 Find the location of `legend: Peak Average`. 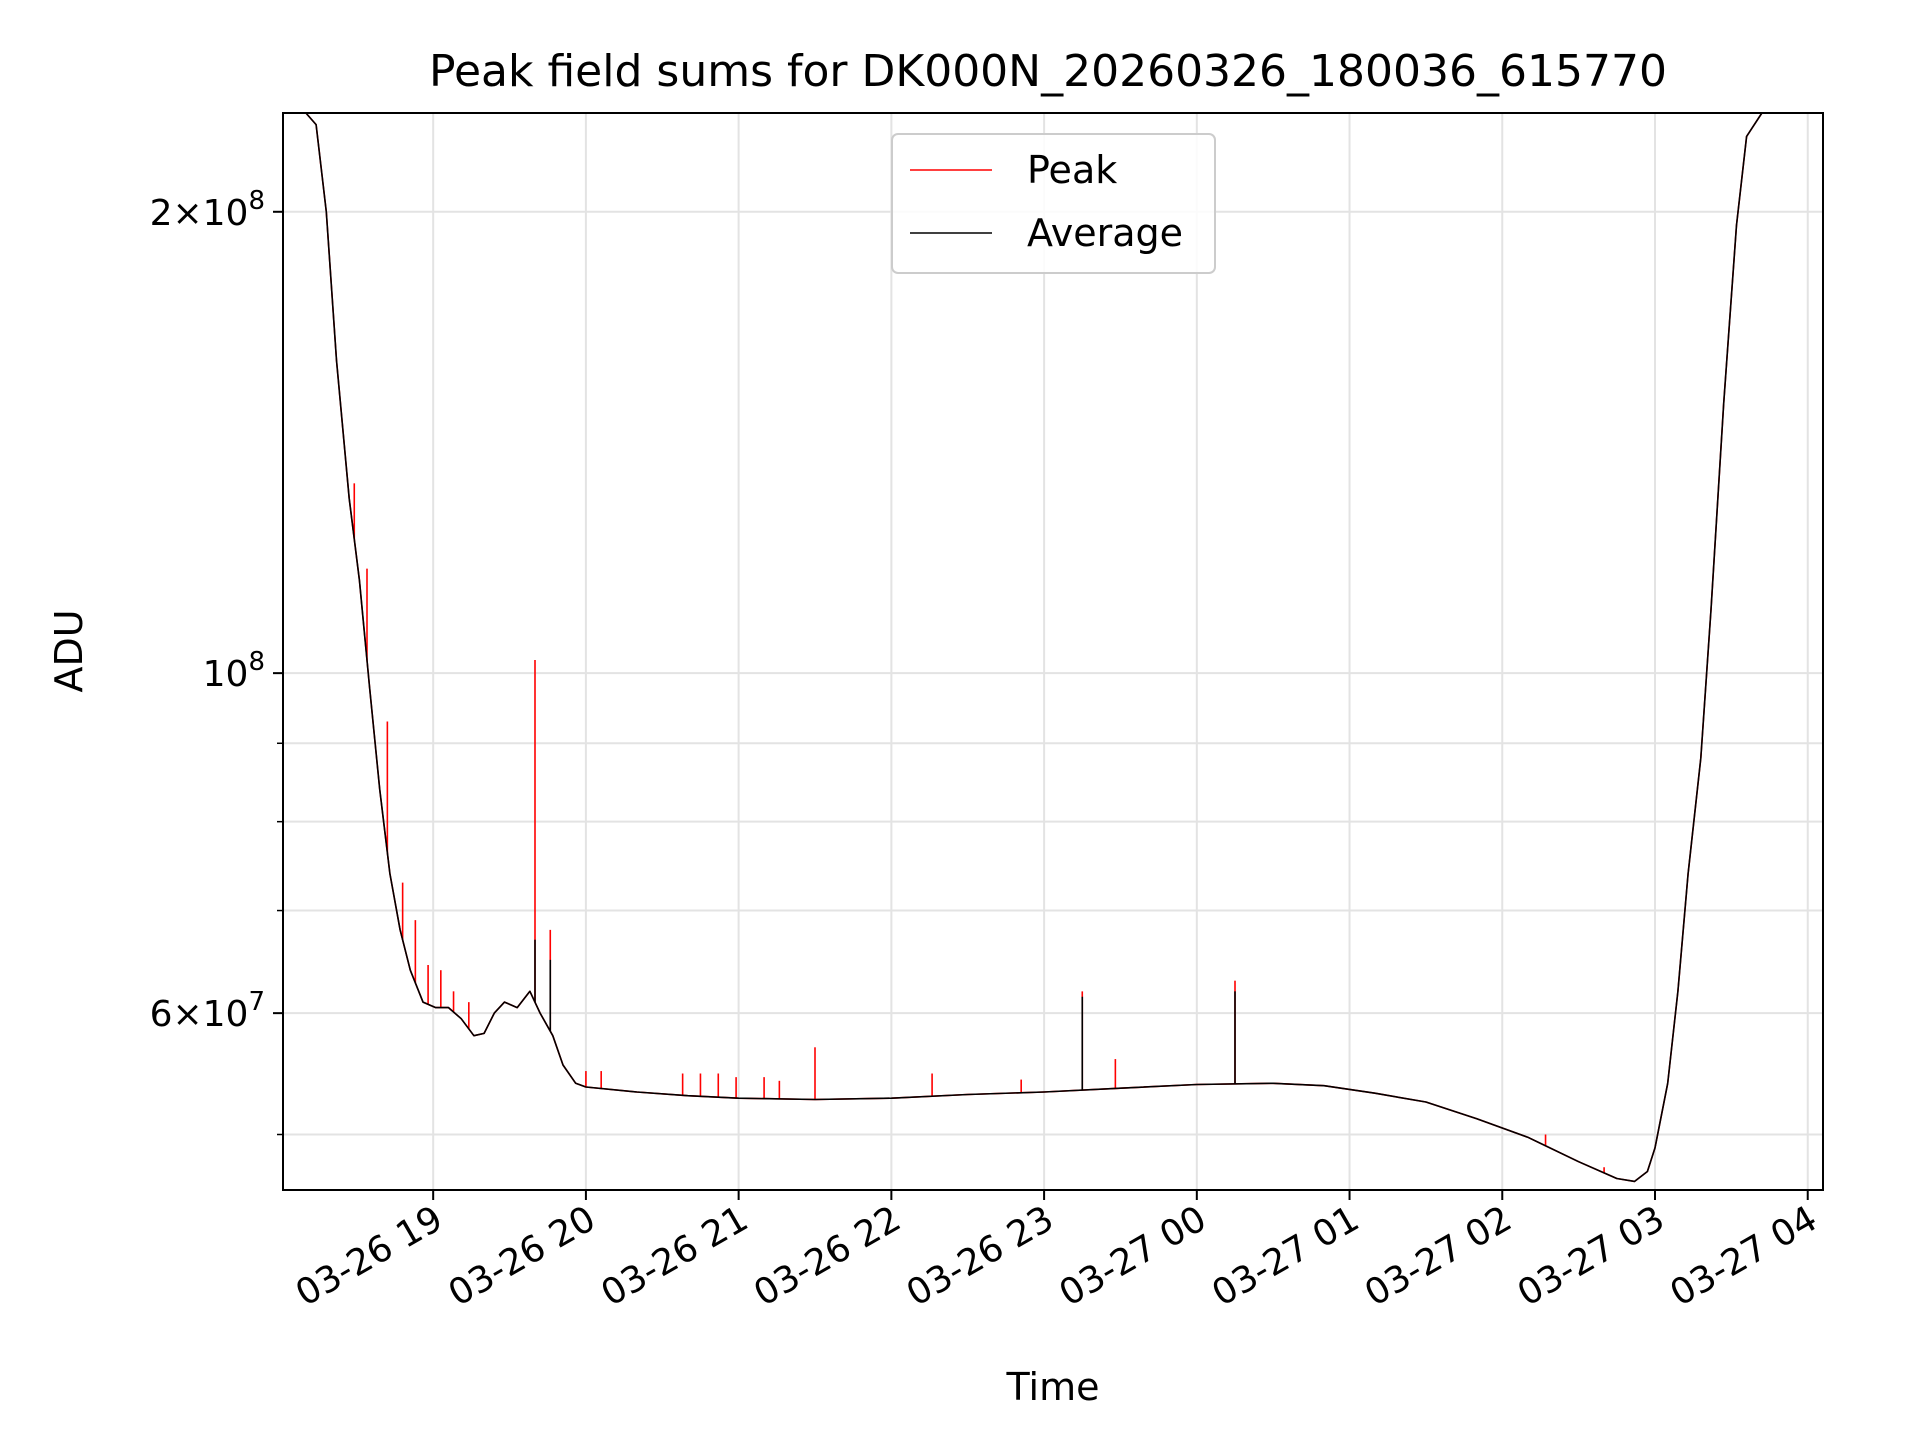

legend: Peak Average is located at coordinates (1053, 203).